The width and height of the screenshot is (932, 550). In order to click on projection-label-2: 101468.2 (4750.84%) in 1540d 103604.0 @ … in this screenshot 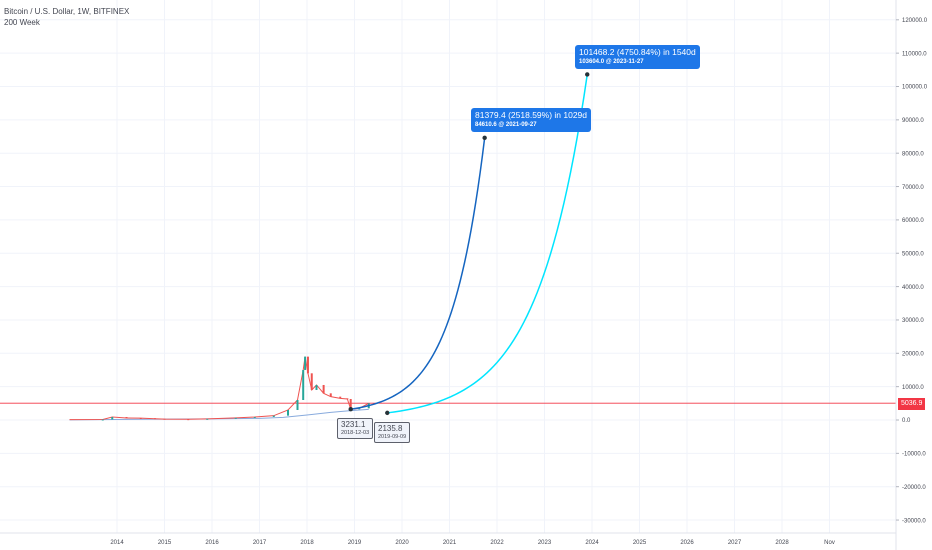, I will do `click(637, 57)`.